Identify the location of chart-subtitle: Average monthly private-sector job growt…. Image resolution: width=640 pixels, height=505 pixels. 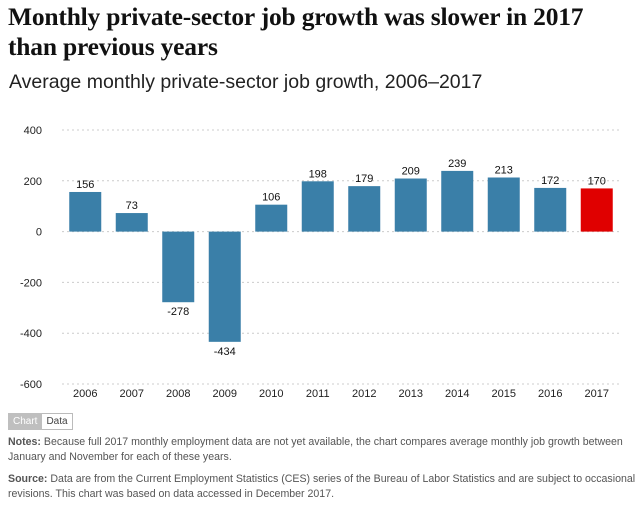
(246, 82).